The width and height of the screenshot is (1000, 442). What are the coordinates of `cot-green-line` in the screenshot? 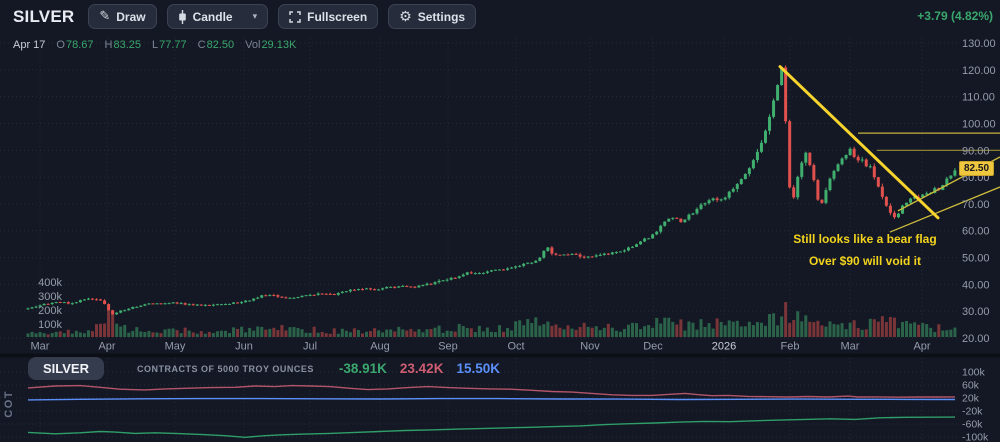 It's located at (491, 427).